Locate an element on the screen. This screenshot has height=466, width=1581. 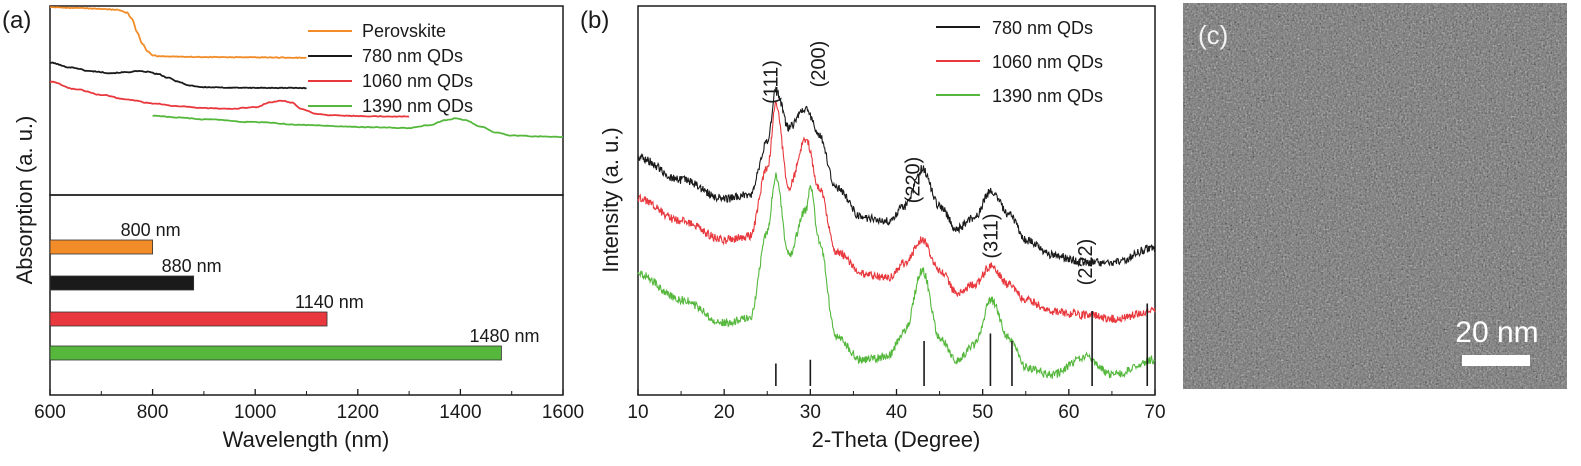
peak-label: (220) is located at coordinates (914, 180).